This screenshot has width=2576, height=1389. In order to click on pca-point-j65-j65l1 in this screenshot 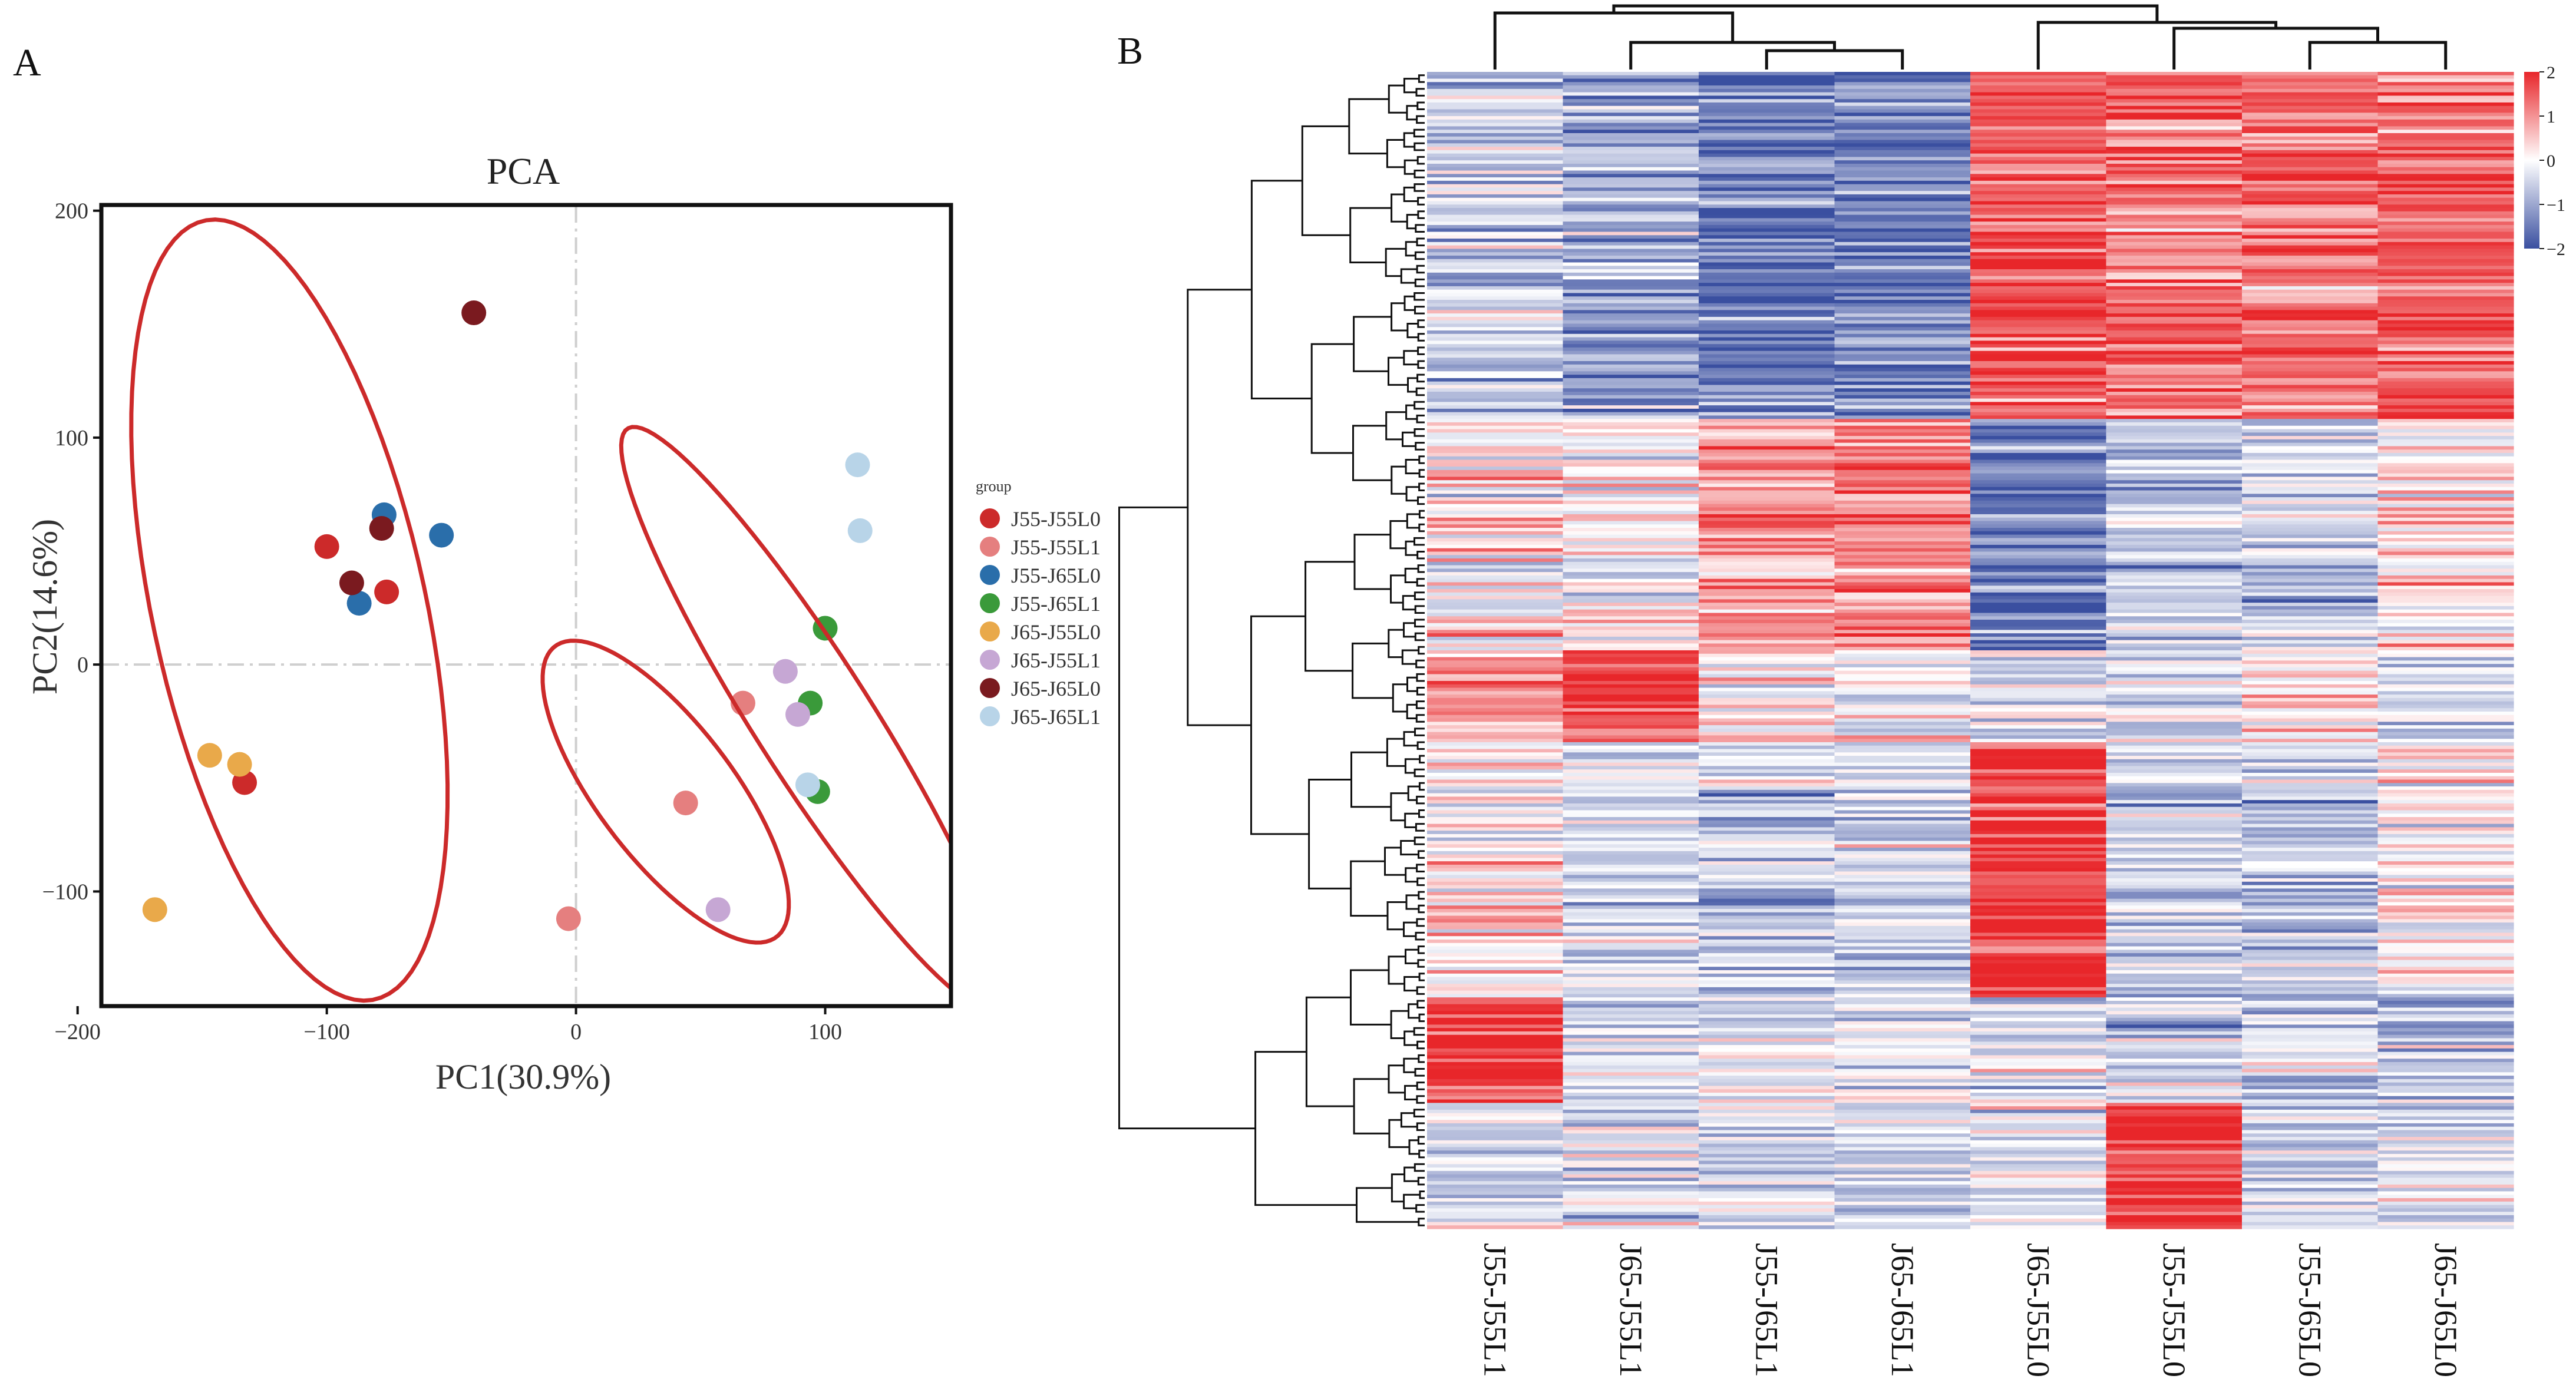, I will do `click(857, 465)`.